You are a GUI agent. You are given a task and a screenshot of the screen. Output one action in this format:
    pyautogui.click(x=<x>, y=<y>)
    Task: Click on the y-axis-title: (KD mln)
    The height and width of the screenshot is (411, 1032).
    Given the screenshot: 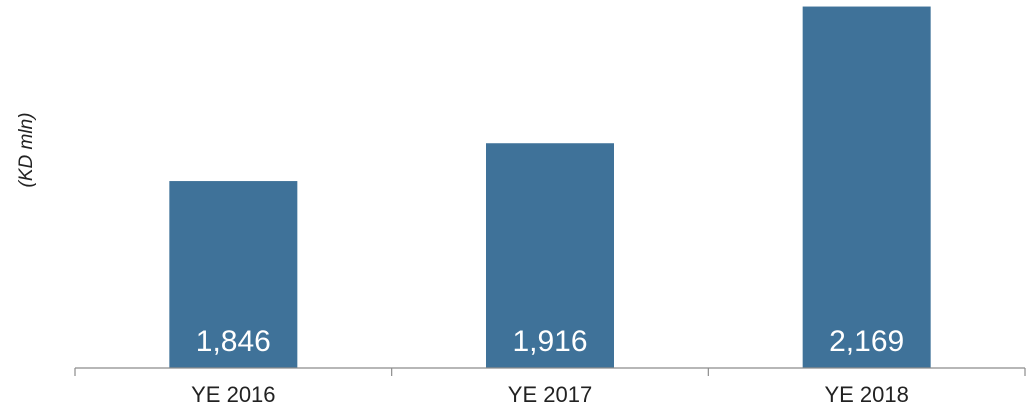 What is the action you would take?
    pyautogui.click(x=26, y=150)
    